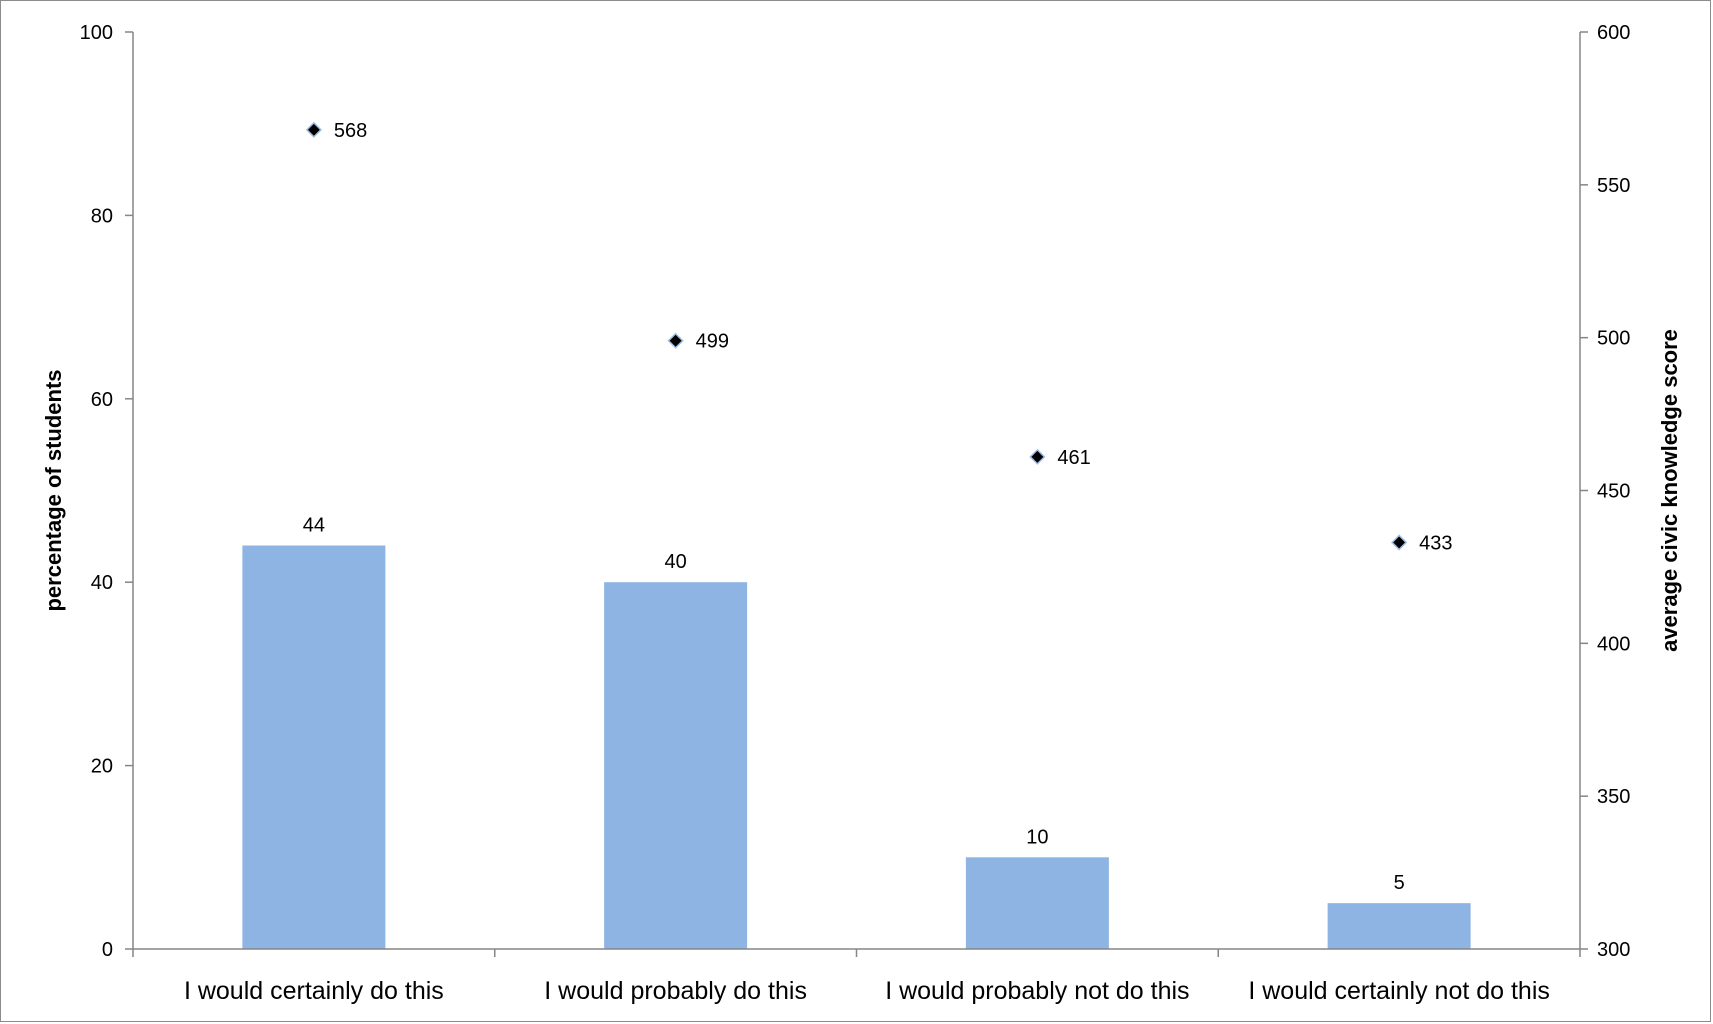  Describe the element at coordinates (1613, 492) in the screenshot. I see `right-tick-label: 450` at that location.